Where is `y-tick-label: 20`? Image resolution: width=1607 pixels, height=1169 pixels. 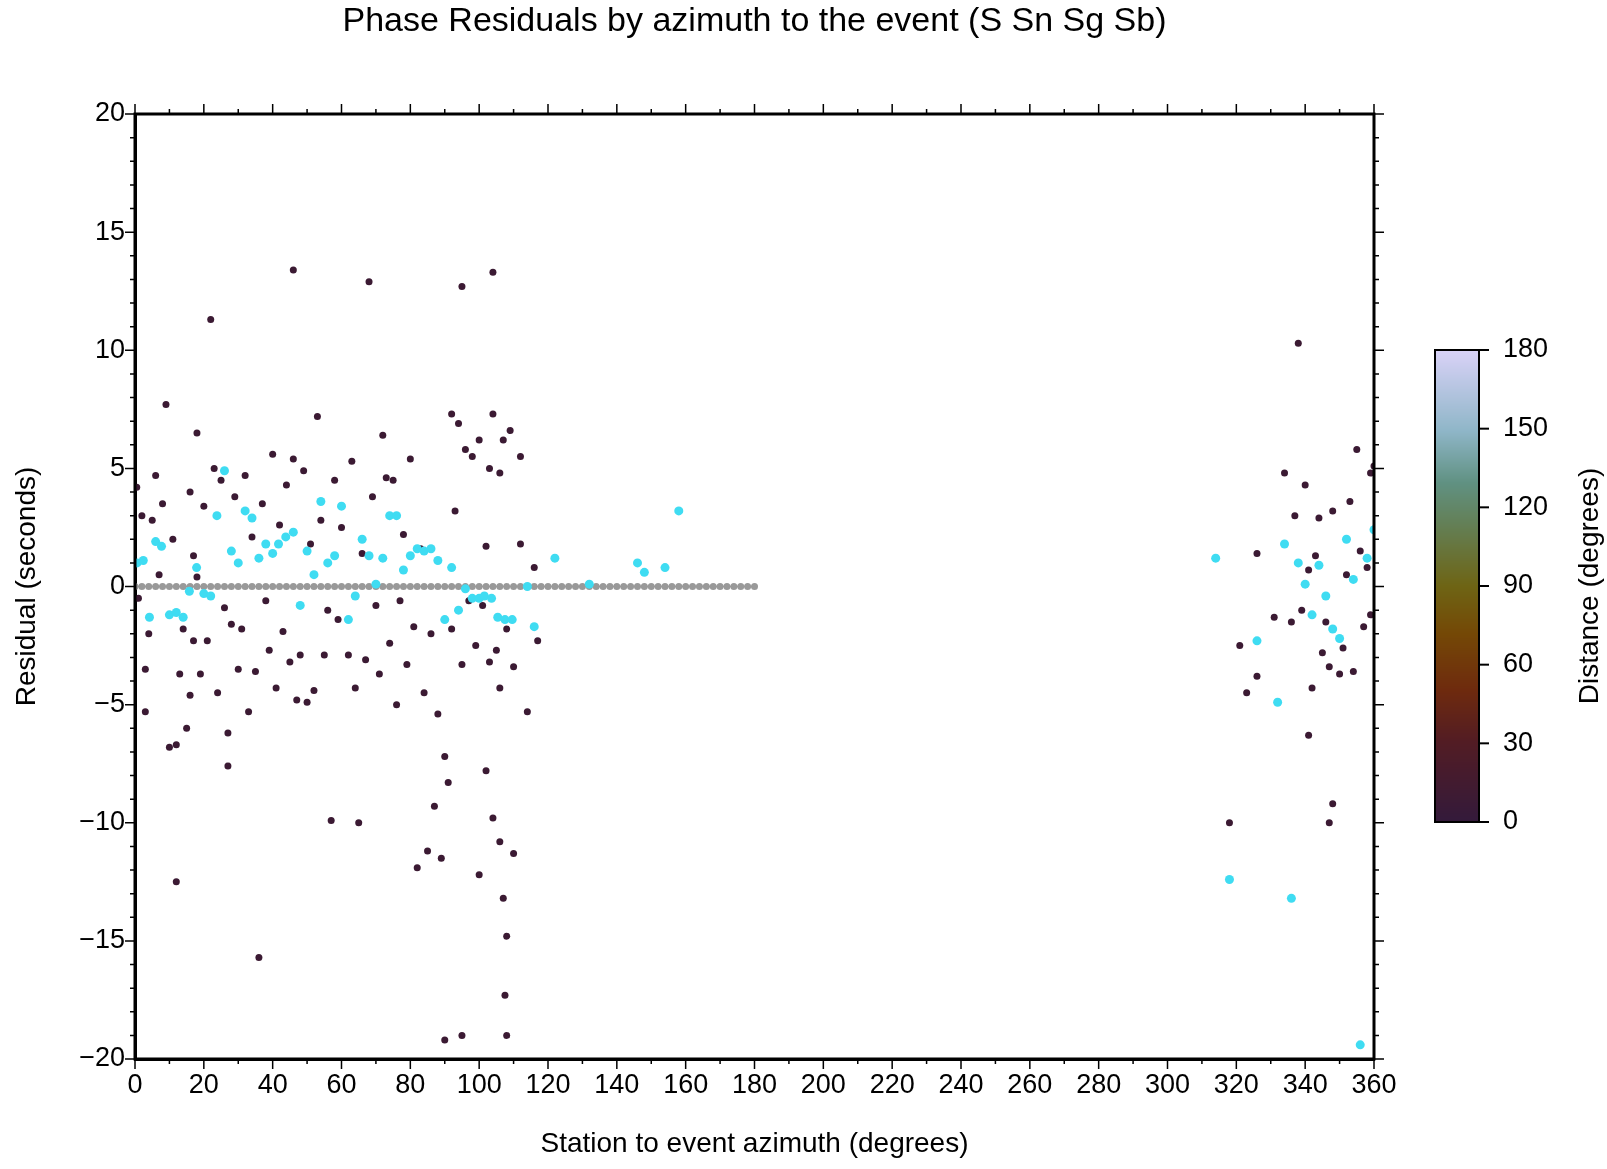
y-tick-label: 20 is located at coordinates (109, 112).